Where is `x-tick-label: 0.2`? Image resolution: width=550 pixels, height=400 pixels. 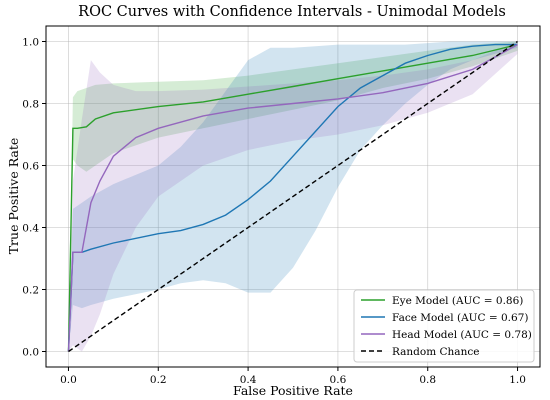 x-tick-label: 0.2 is located at coordinates (158, 380).